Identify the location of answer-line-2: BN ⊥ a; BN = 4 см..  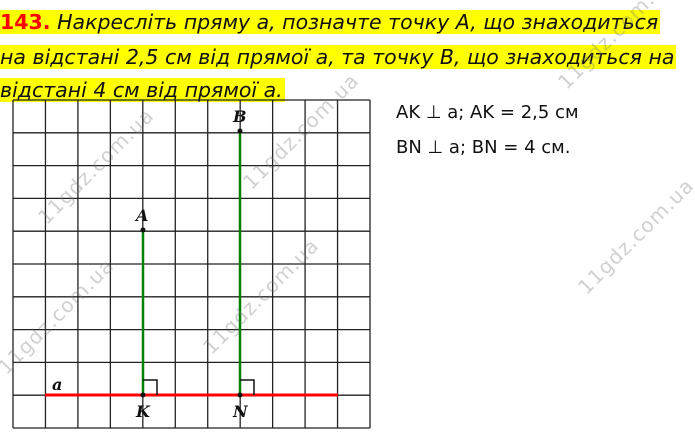
(483, 147).